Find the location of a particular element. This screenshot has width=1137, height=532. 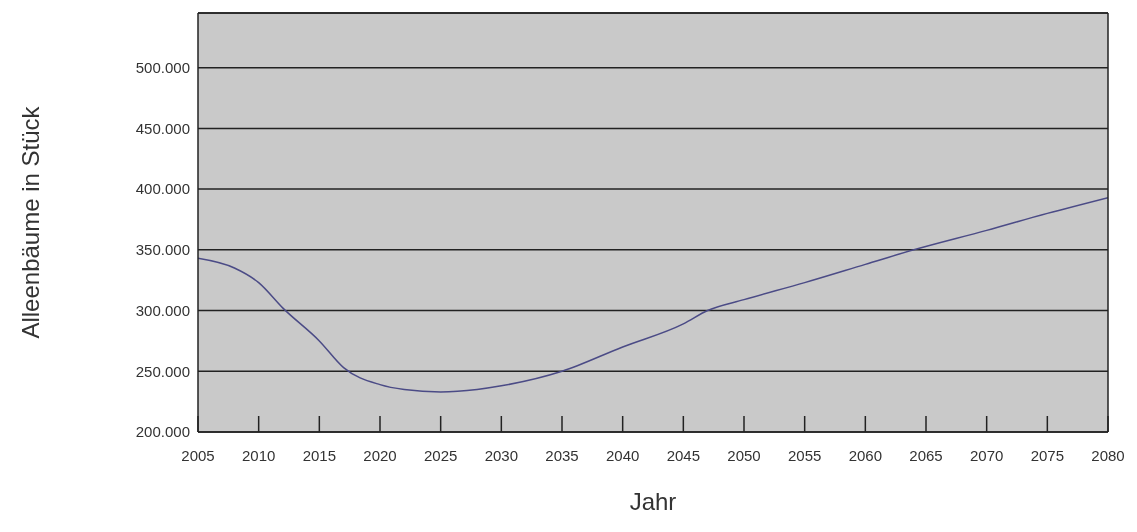

y-tick-label: 350.000 is located at coordinates (162, 250).